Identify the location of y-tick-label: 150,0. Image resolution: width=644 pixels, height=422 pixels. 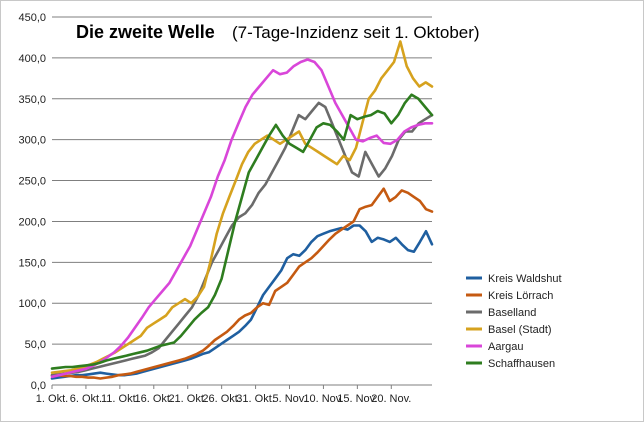
(32, 263).